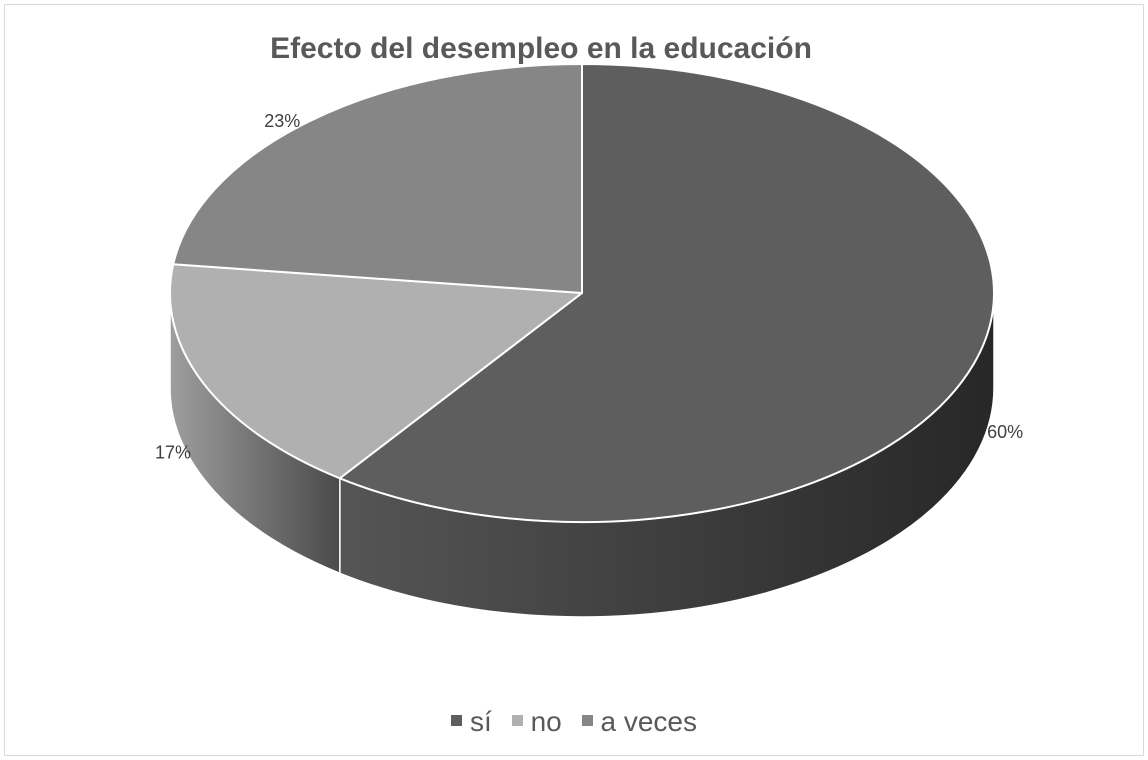 Image resolution: width=1148 pixels, height=760 pixels. What do you see at coordinates (456, 720) in the screenshot?
I see `legend-swatch-si` at bounding box center [456, 720].